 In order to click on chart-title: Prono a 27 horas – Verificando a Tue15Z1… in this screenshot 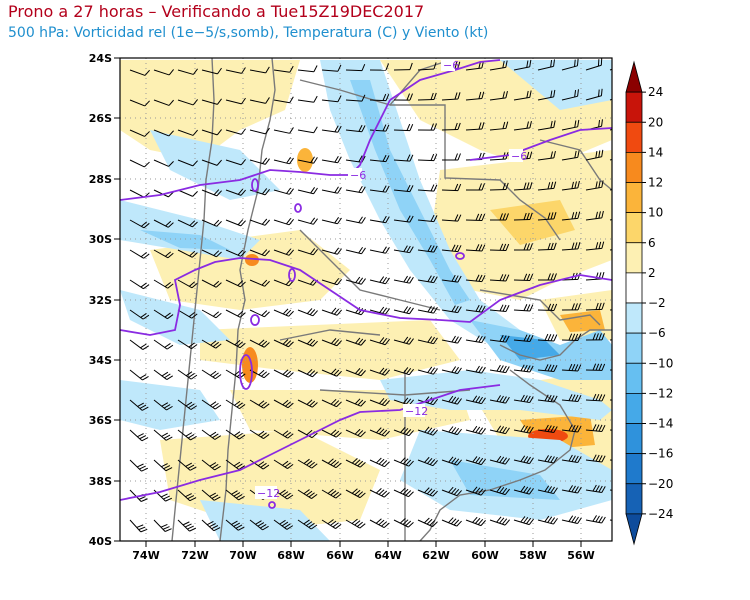, I will do `click(216, 11)`.